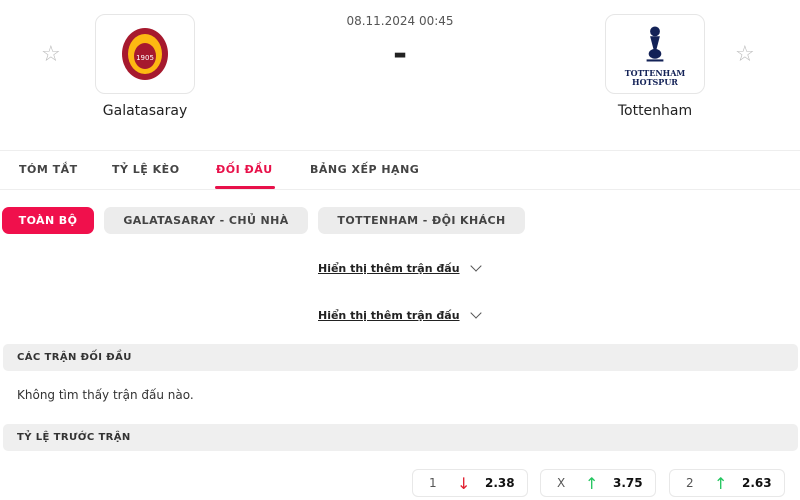  What do you see at coordinates (421, 220) in the screenshot?
I see `filter-away: TOTTENHAM - ĐỘI KHÁCH` at bounding box center [421, 220].